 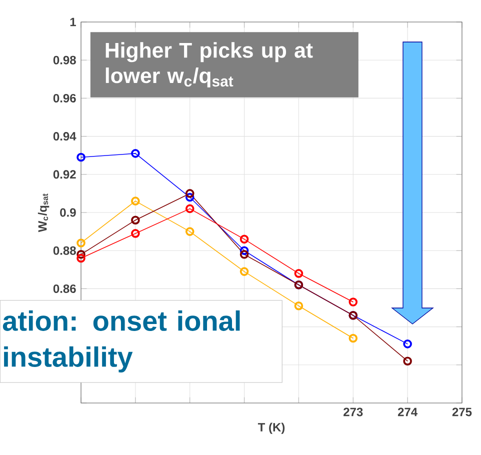 What do you see at coordinates (64, 60) in the screenshot?
I see `y-tick-label: 0.98` at bounding box center [64, 60].